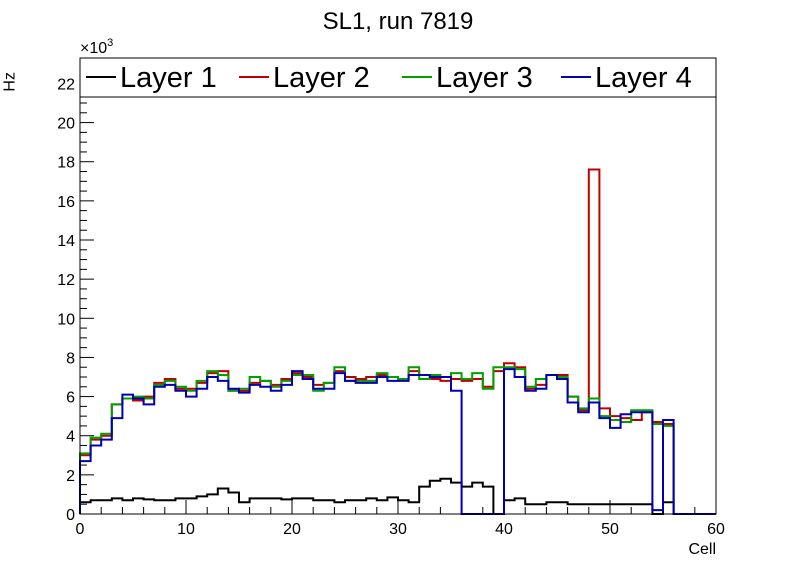 This screenshot has height=572, width=796. Describe the element at coordinates (110, 43) in the screenshot. I see `y-axis-multiplier-power: 3` at that location.